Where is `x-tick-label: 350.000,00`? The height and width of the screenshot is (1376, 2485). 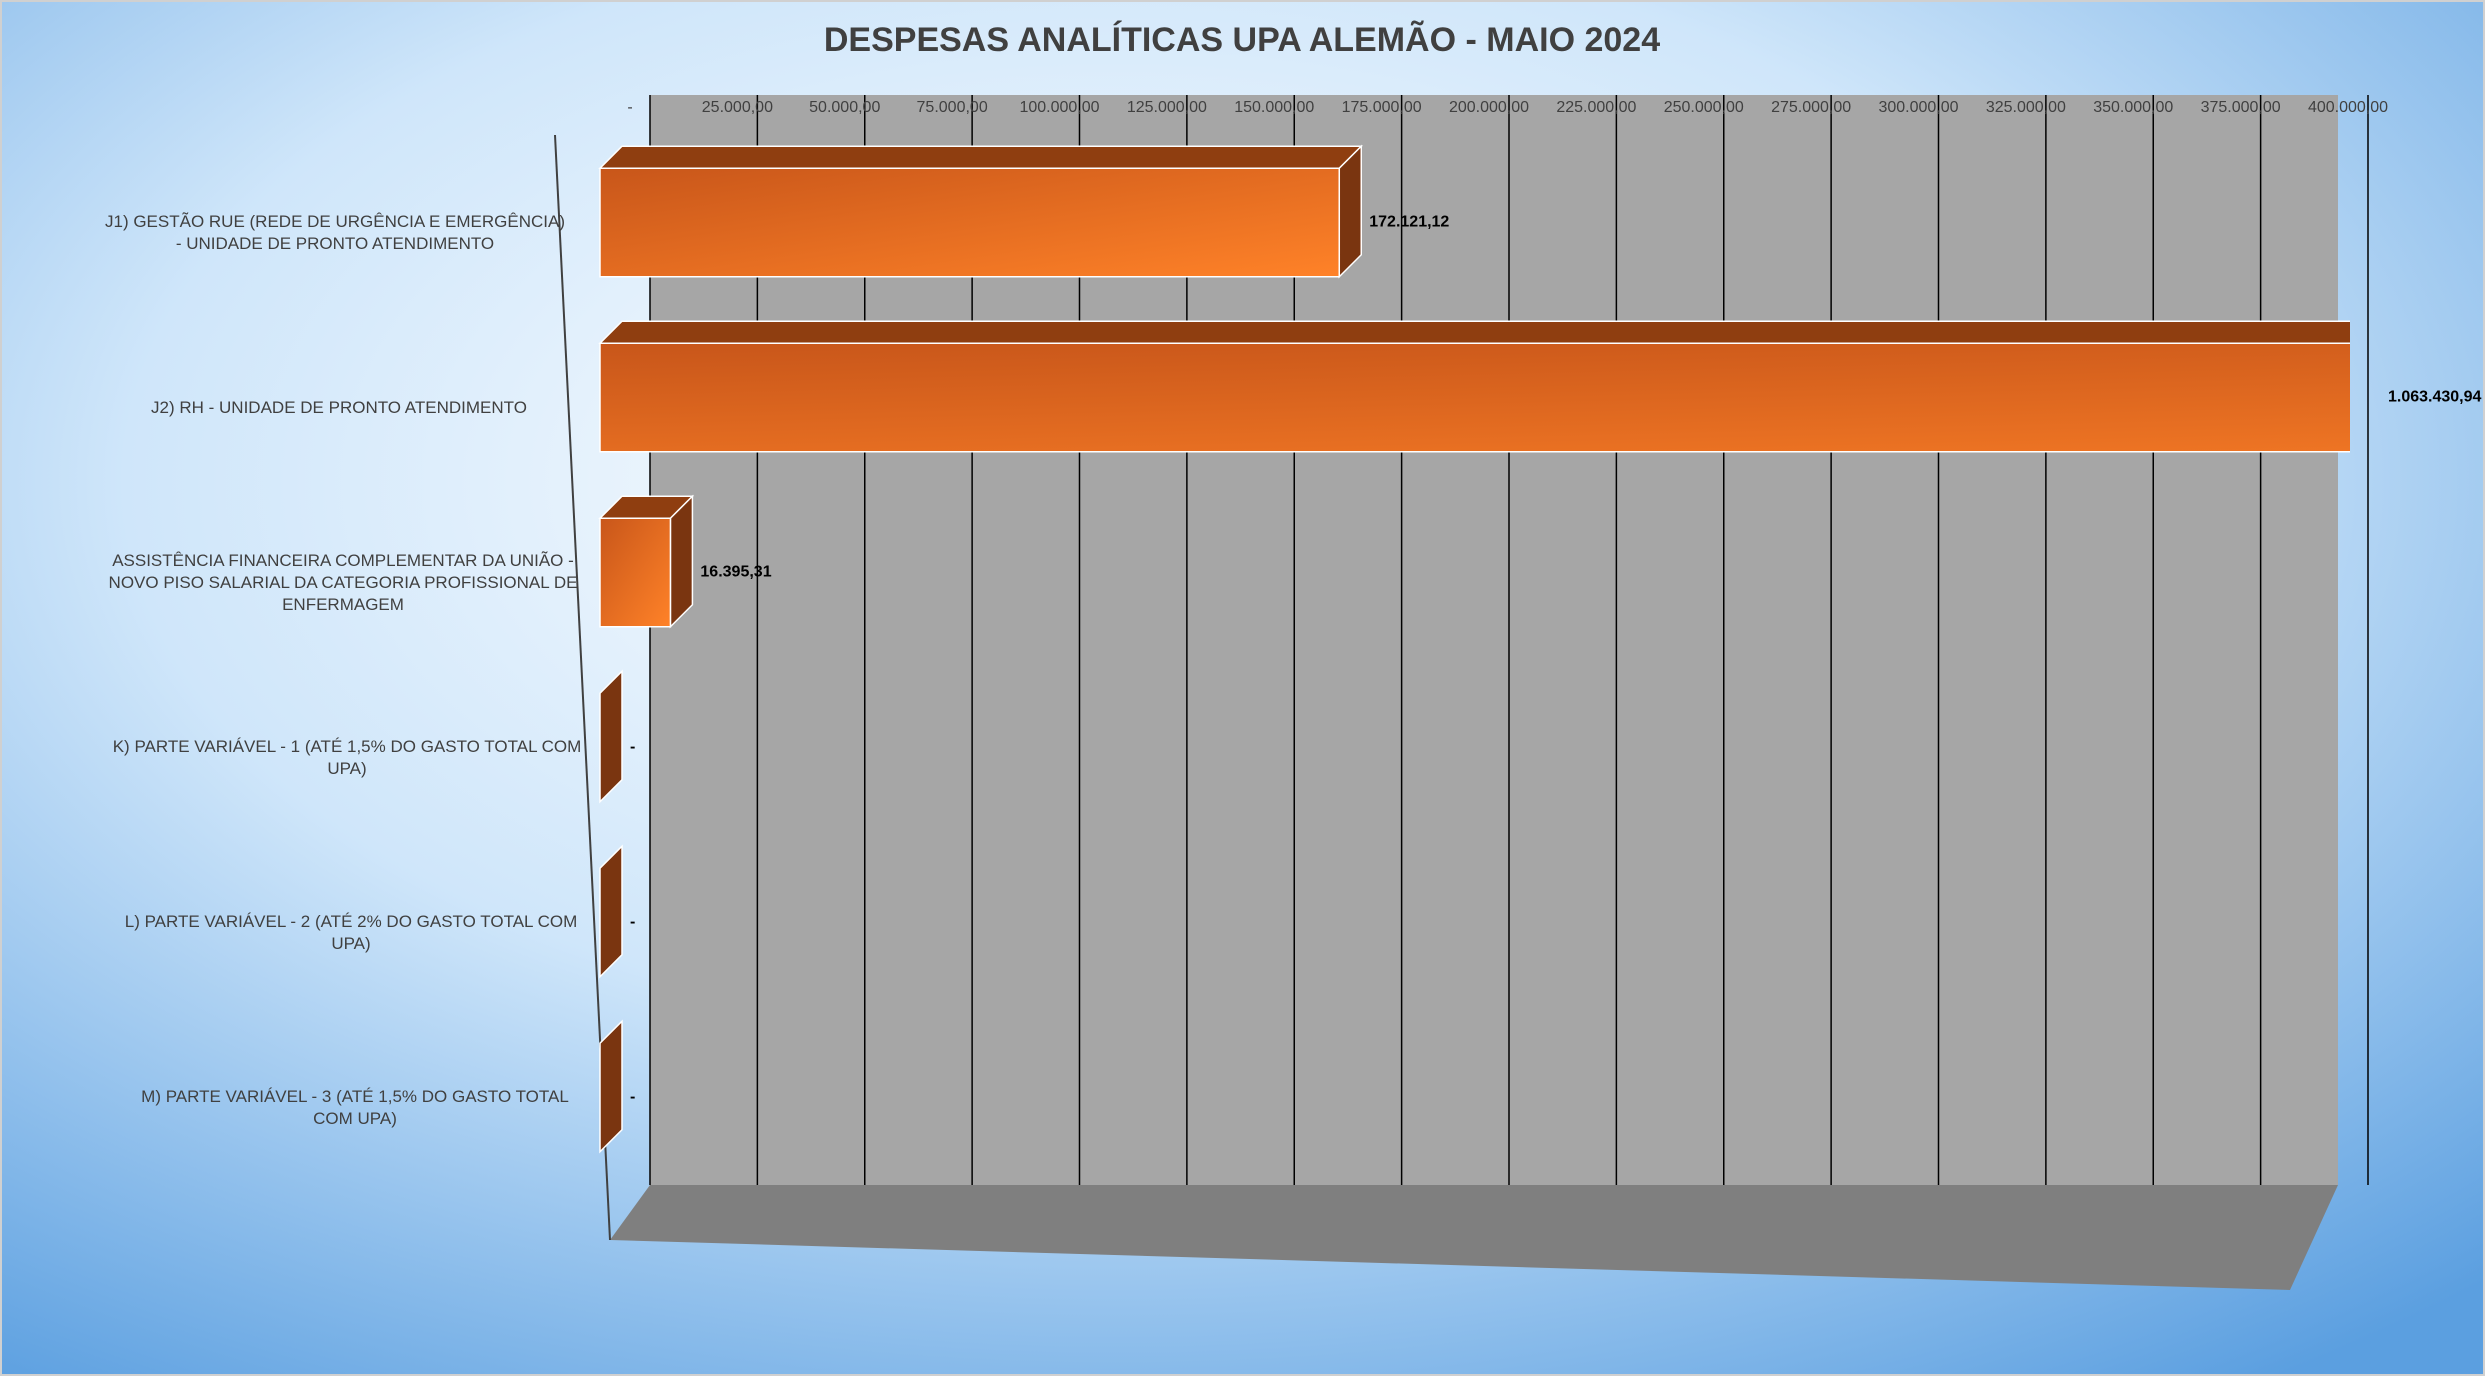 x-tick-label: 350.000,00 is located at coordinates (2133, 107).